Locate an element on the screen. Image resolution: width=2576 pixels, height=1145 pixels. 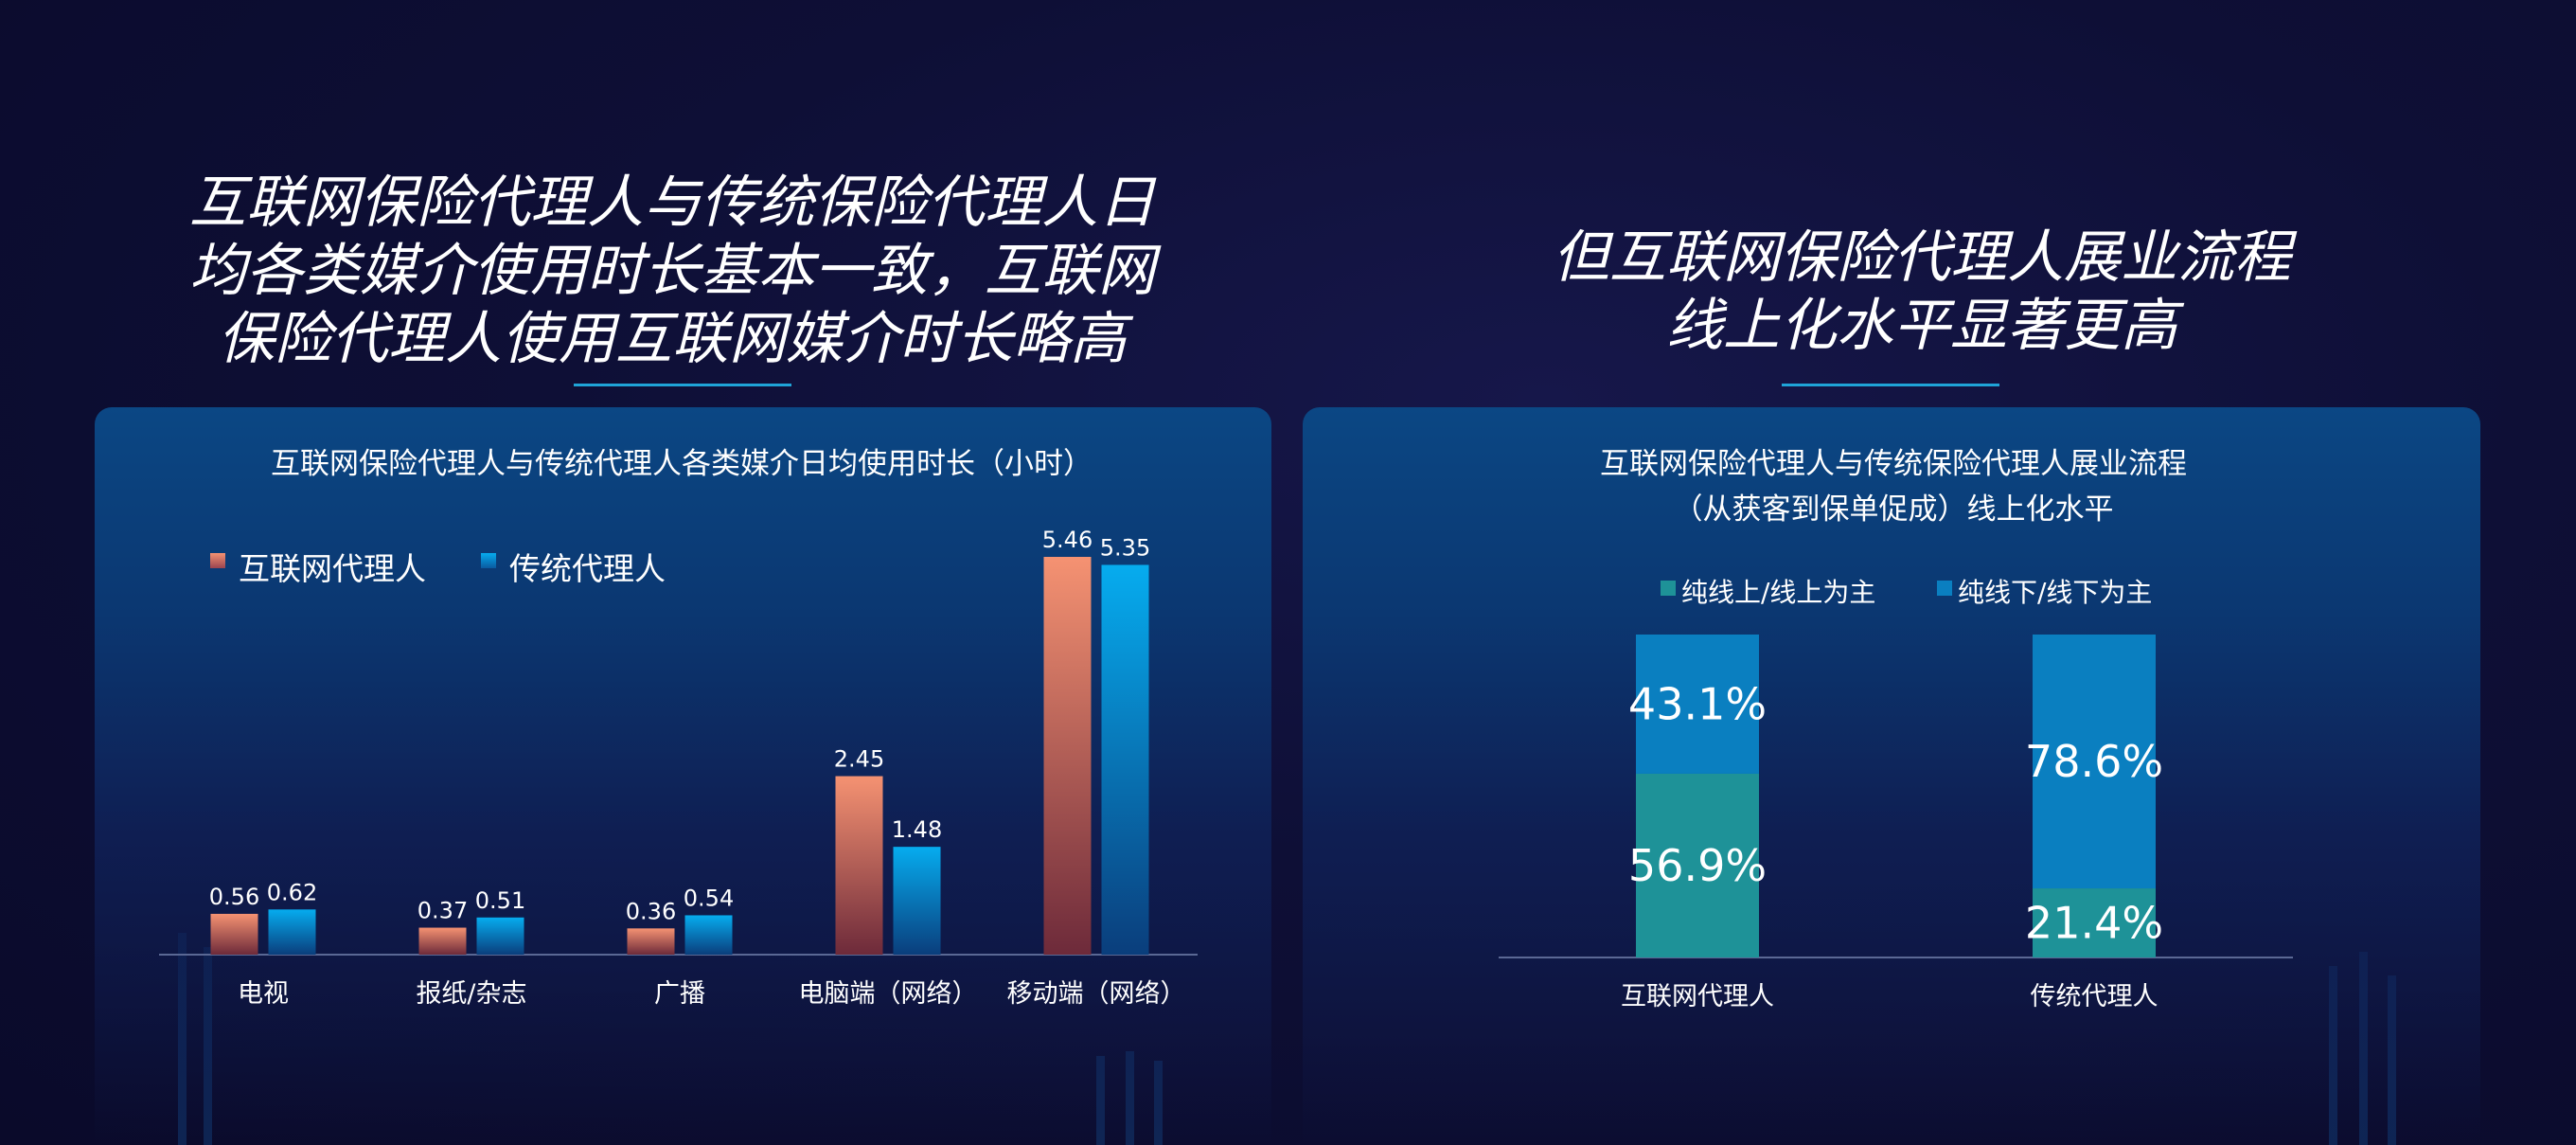
data-label: 5.35 is located at coordinates (1125, 547).